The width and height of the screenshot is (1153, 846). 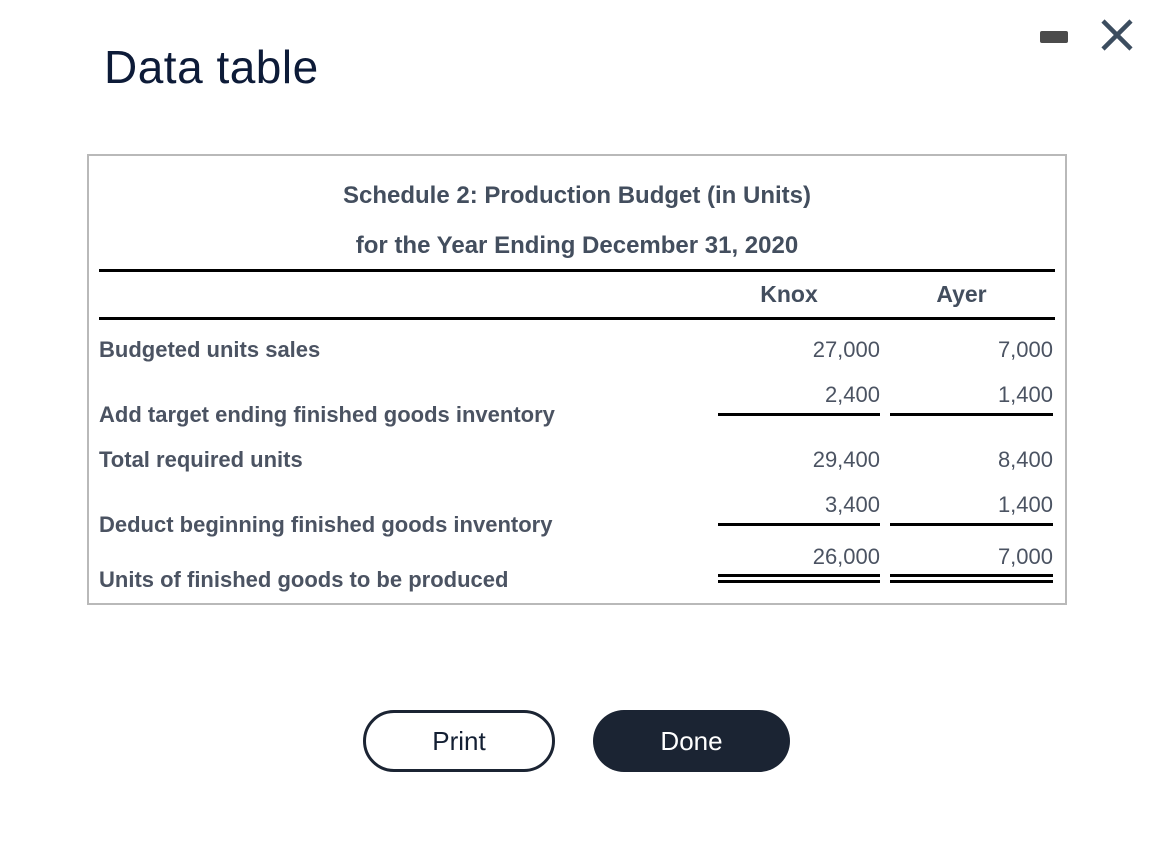 What do you see at coordinates (576, 741) in the screenshot?
I see `dialog-button-bar: Print Done` at bounding box center [576, 741].